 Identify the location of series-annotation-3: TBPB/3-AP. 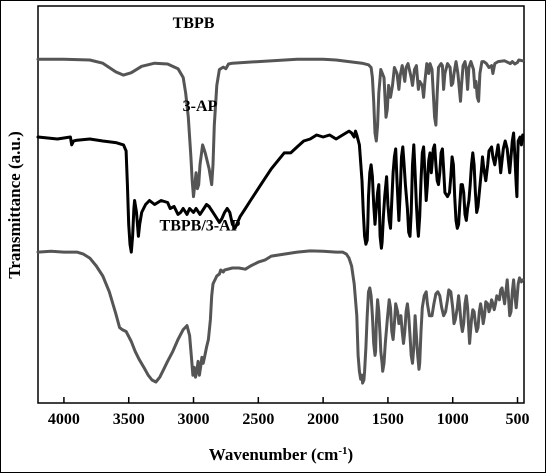
(200, 225).